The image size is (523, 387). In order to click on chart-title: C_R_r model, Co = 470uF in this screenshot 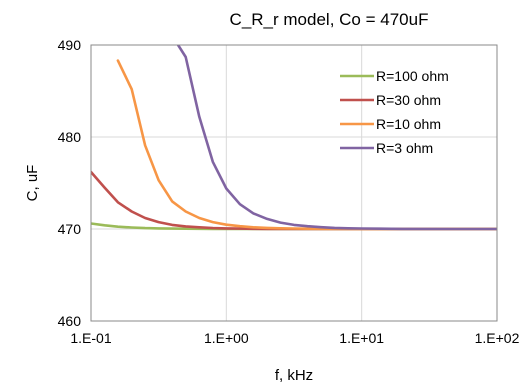, I will do `click(329, 19)`.